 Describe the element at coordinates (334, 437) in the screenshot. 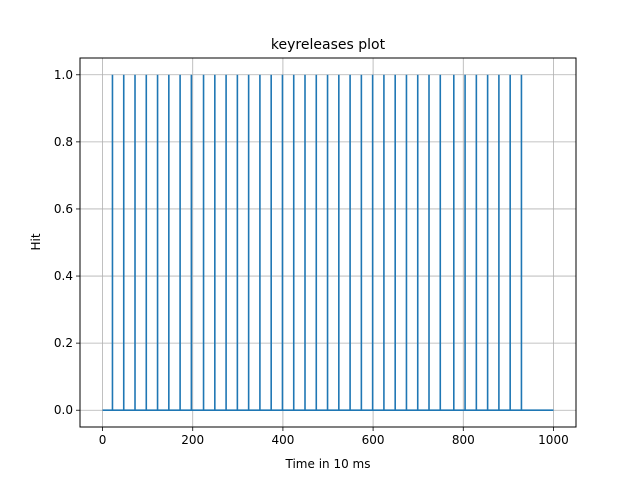

I see `x-axis: 0 200 400 600 800 1000` at that location.